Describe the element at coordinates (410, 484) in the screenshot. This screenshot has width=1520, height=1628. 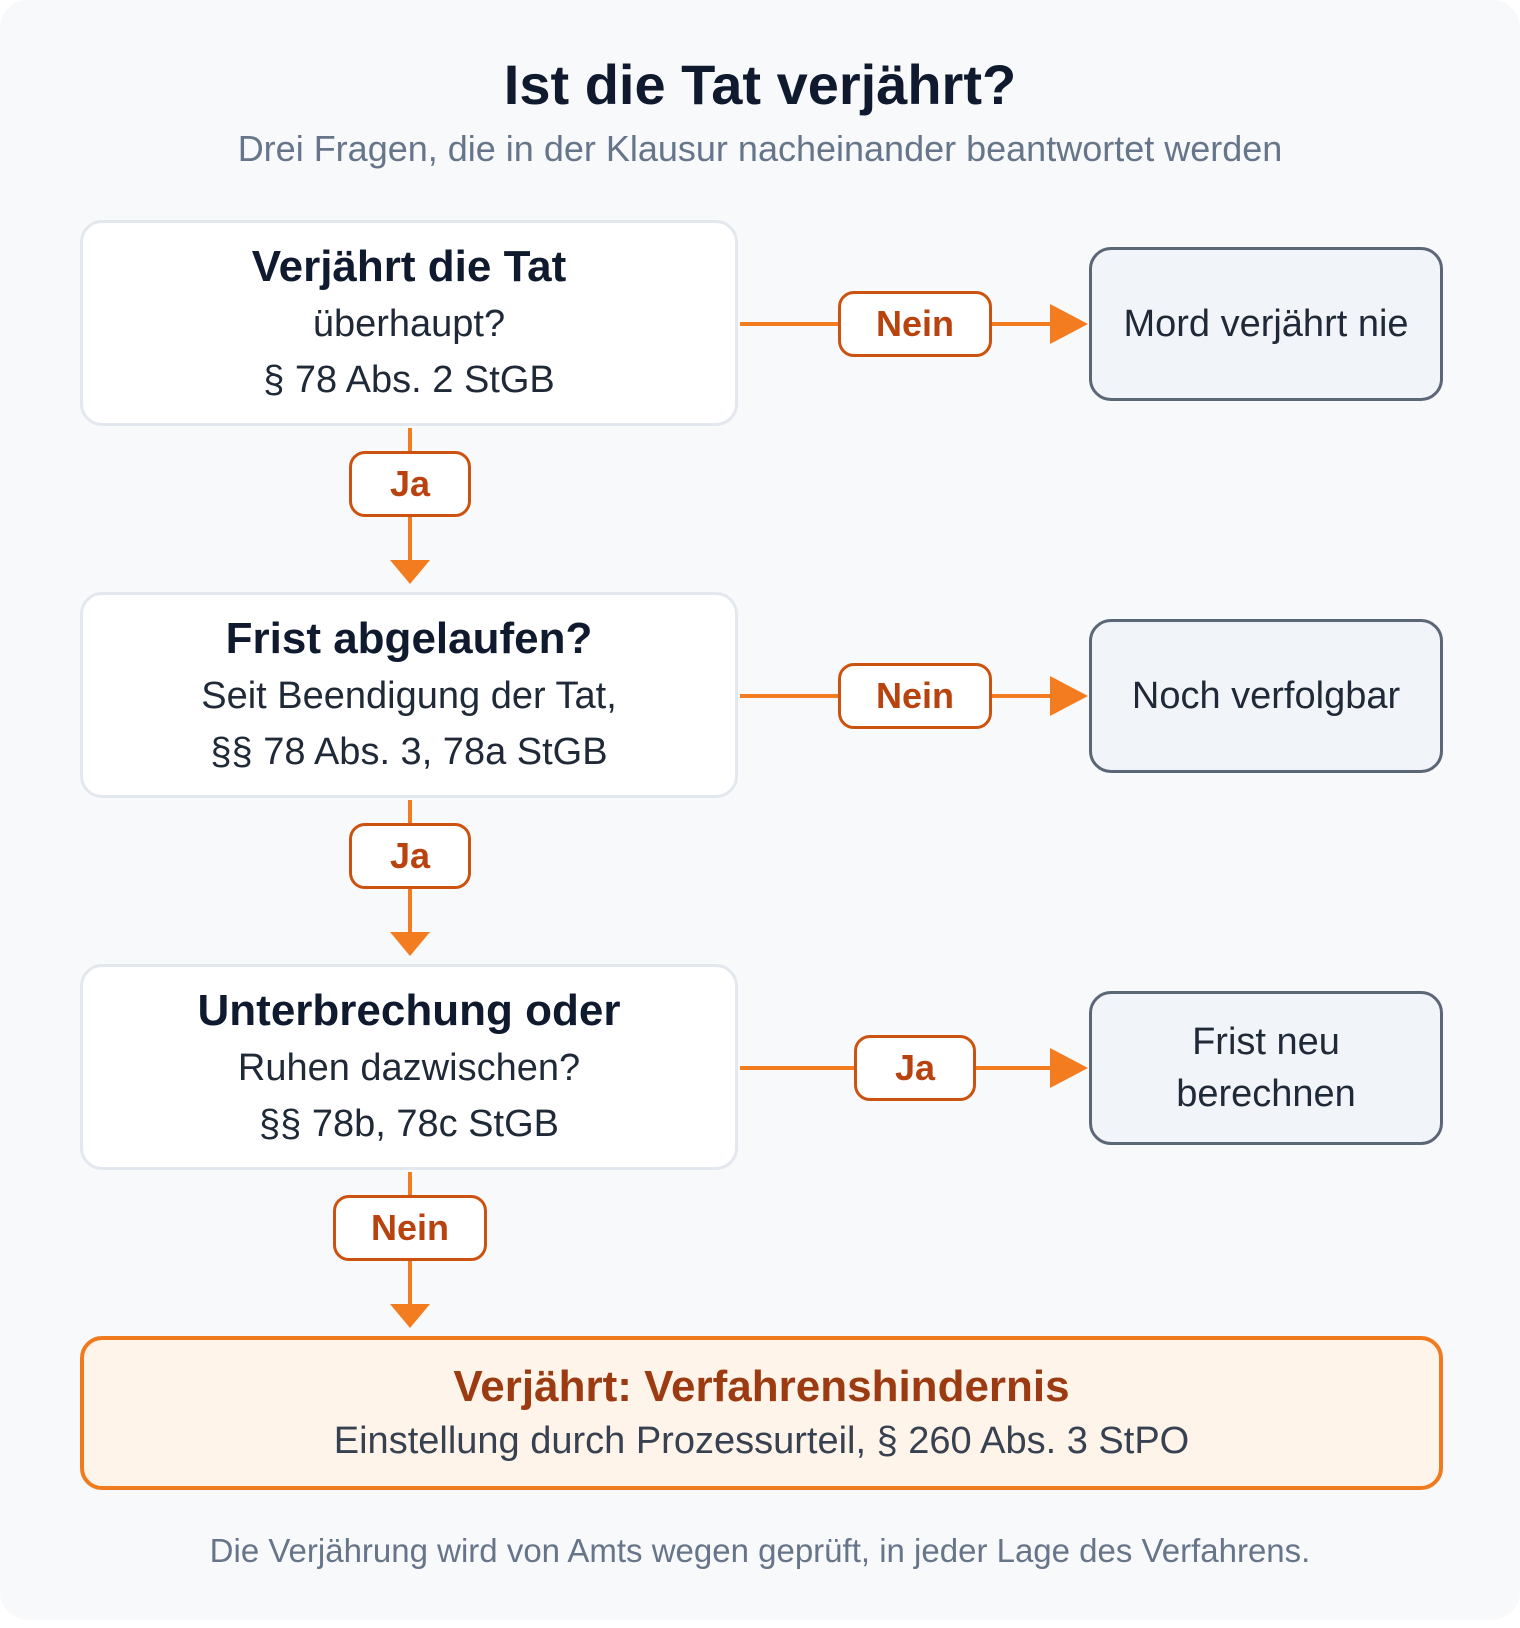
I see `branch-label-down-1: Ja` at that location.